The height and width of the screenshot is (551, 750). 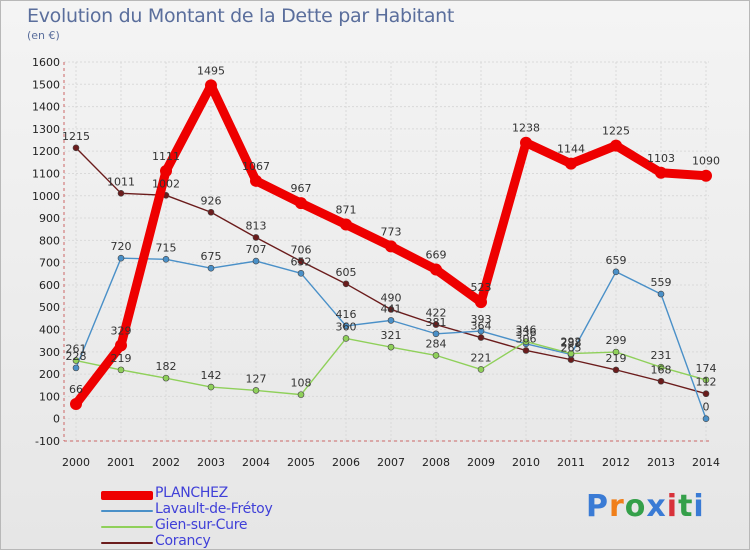 I want to click on data-label-gien-sur-cure: 346, so click(x=526, y=330).